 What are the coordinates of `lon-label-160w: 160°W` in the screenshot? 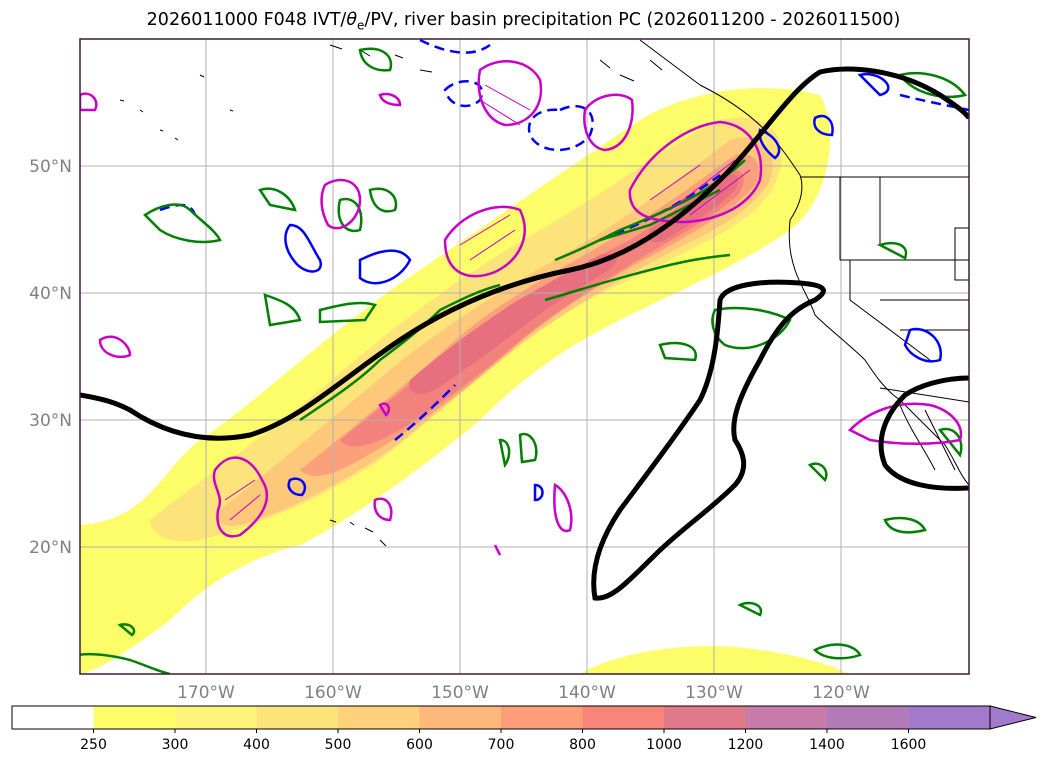 It's located at (333, 693).